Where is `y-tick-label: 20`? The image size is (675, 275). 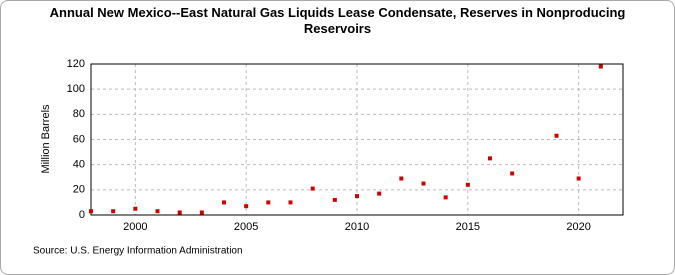 y-tick-label: 20 is located at coordinates (79, 190).